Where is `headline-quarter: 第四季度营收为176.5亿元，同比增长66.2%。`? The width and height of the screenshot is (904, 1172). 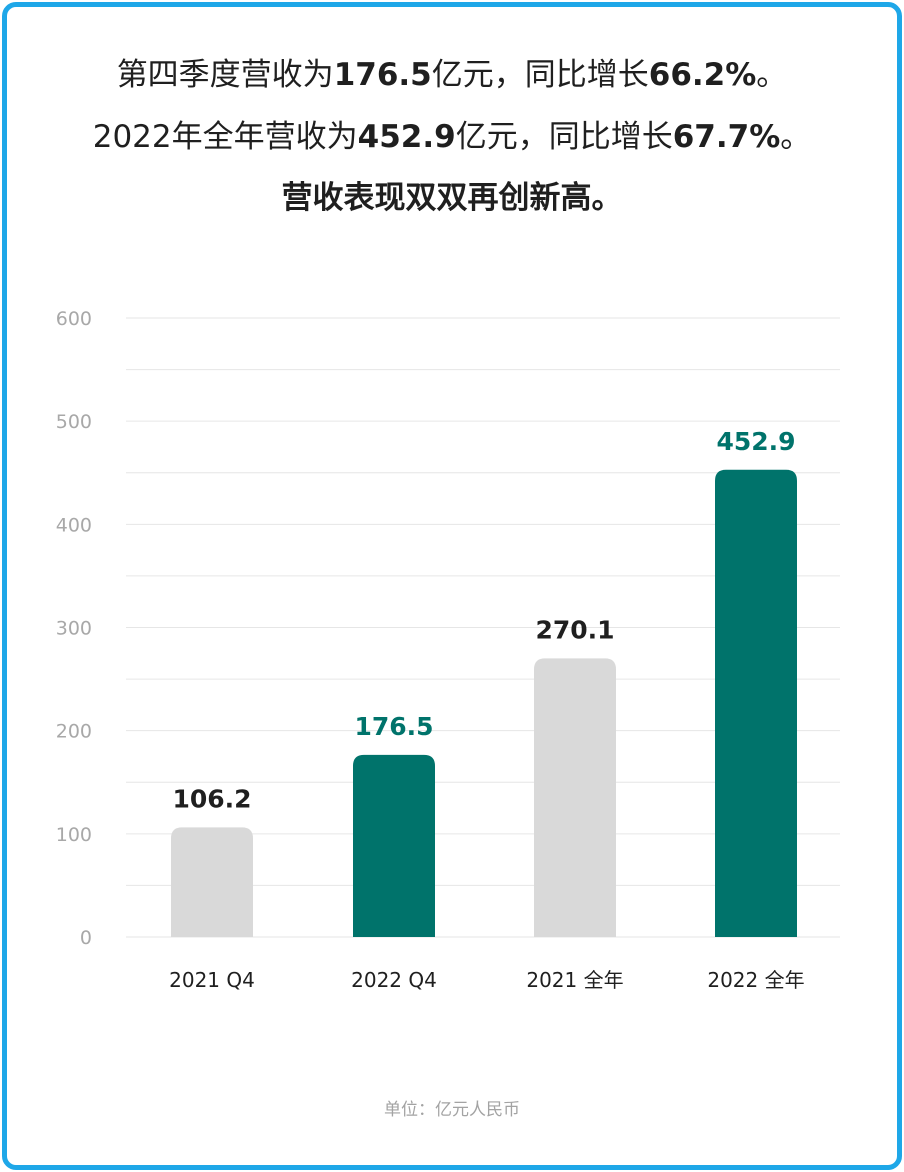 headline-quarter: 第四季度营收为176.5亿元，同比增长66.2%。 is located at coordinates (452, 75).